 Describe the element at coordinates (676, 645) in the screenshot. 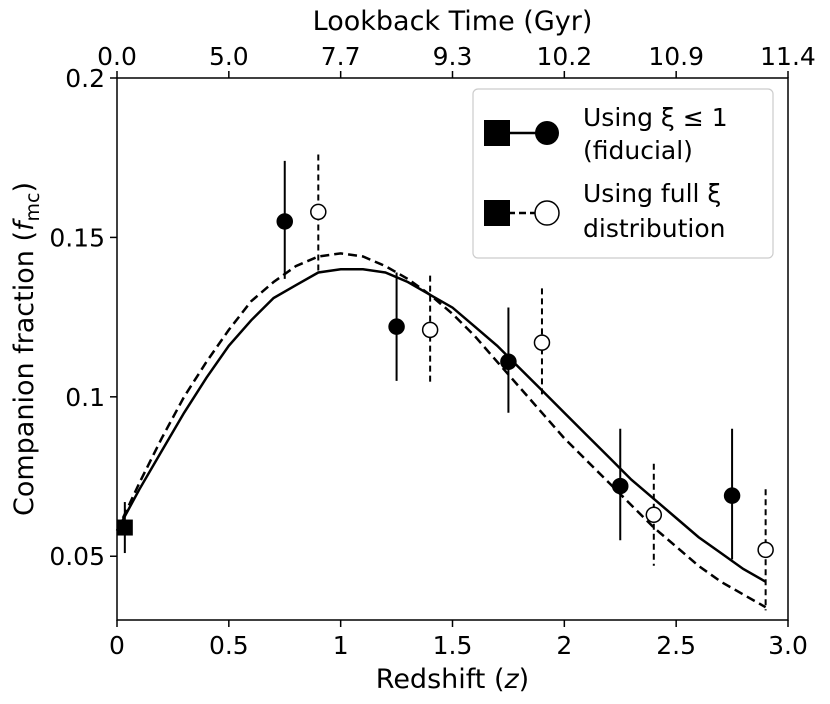

I see `x-tick-label-5: 2.5` at that location.